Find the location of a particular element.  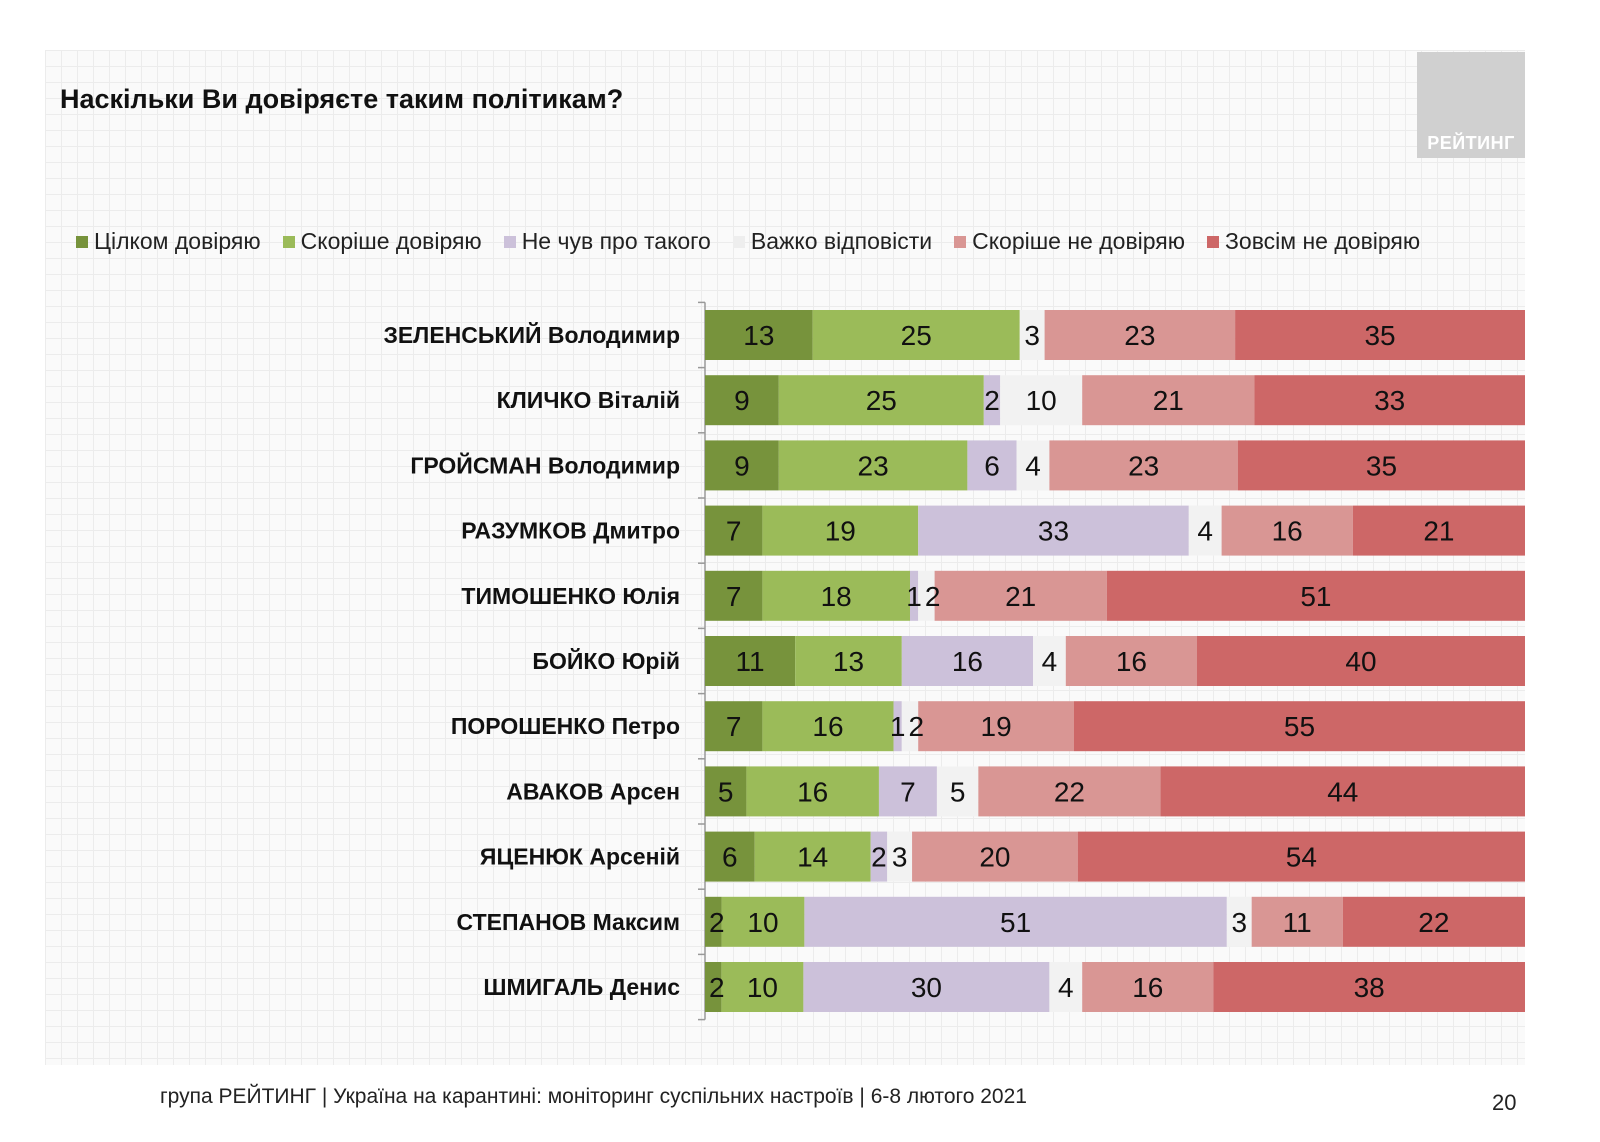

category-label: КЛИЧКО Віталій is located at coordinates (588, 400).